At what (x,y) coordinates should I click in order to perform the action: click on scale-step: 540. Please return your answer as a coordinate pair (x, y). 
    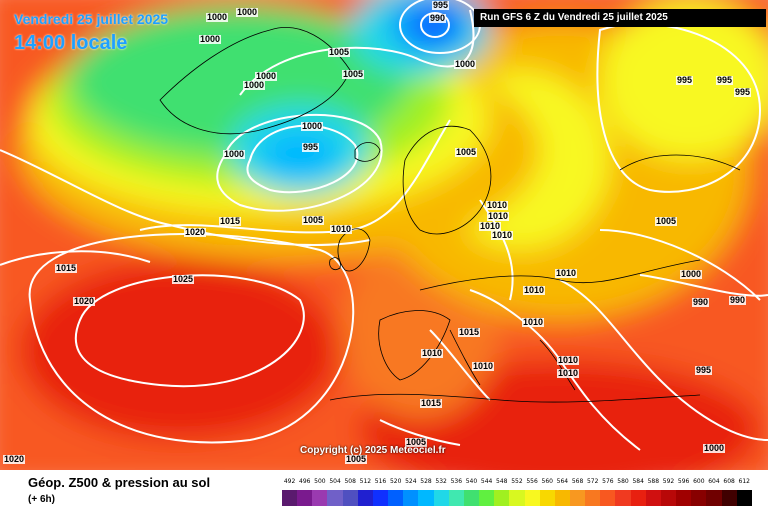
    Looking at the image, I should click on (471, 492).